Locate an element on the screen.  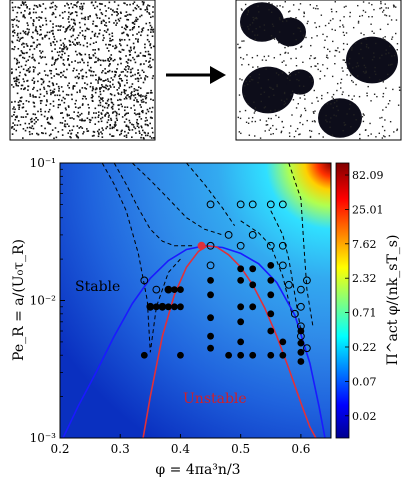
critical-point is located at coordinates (201, 245).